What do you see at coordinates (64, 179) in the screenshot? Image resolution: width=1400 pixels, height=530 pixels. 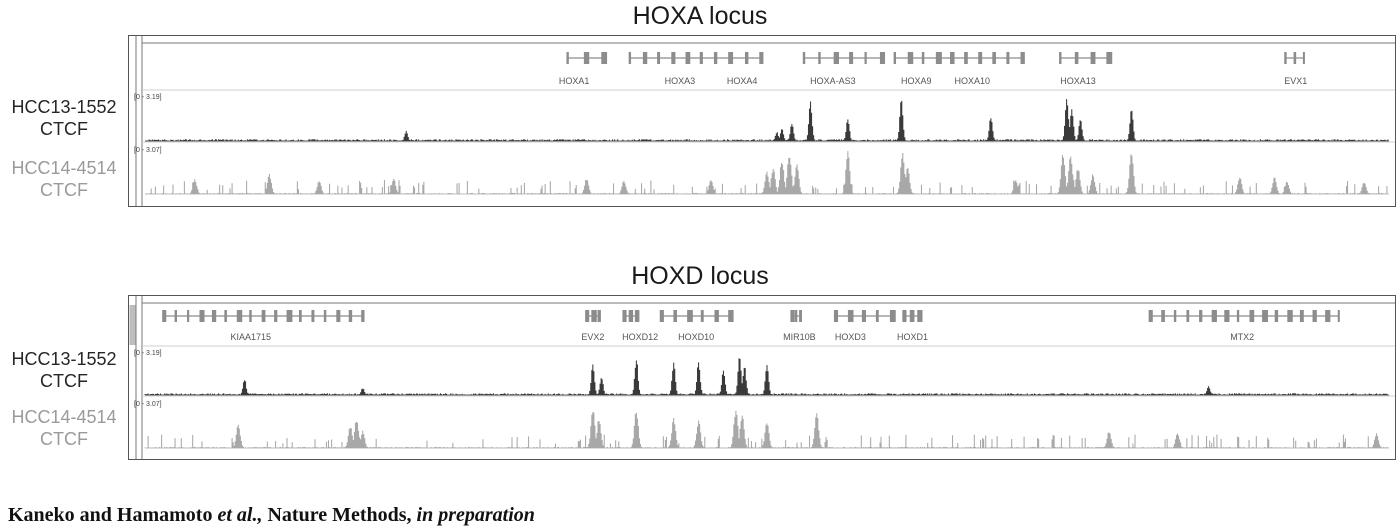 I see `hoxa-sample-light-label: HCC14-4514 CTCF` at bounding box center [64, 179].